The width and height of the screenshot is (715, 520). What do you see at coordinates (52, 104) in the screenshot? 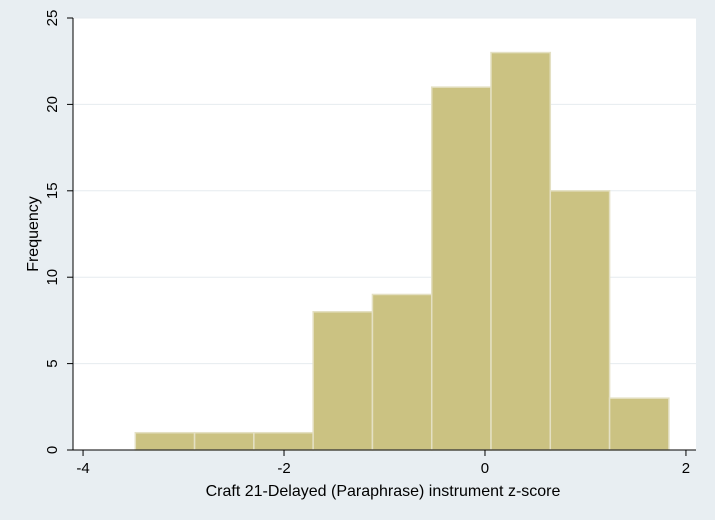
I see `y-tick-label-4: 20` at bounding box center [52, 104].